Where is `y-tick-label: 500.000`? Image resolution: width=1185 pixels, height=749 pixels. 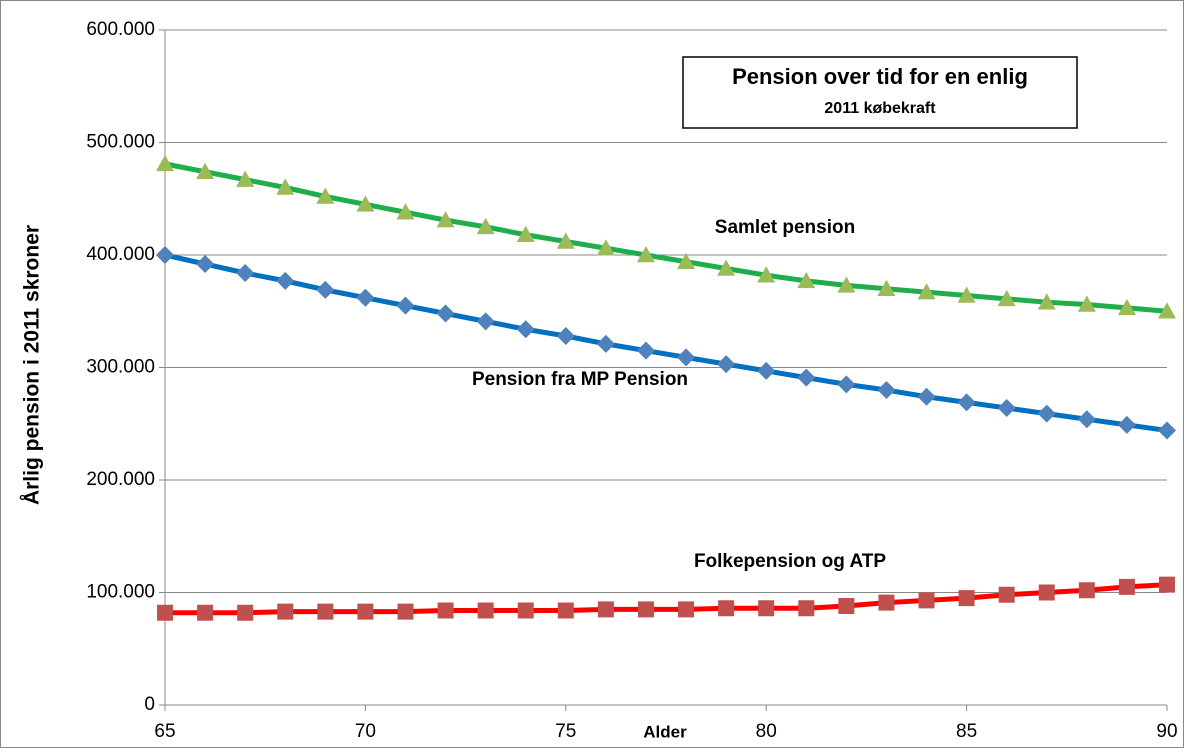
y-tick-label: 500.000 is located at coordinates (120, 142).